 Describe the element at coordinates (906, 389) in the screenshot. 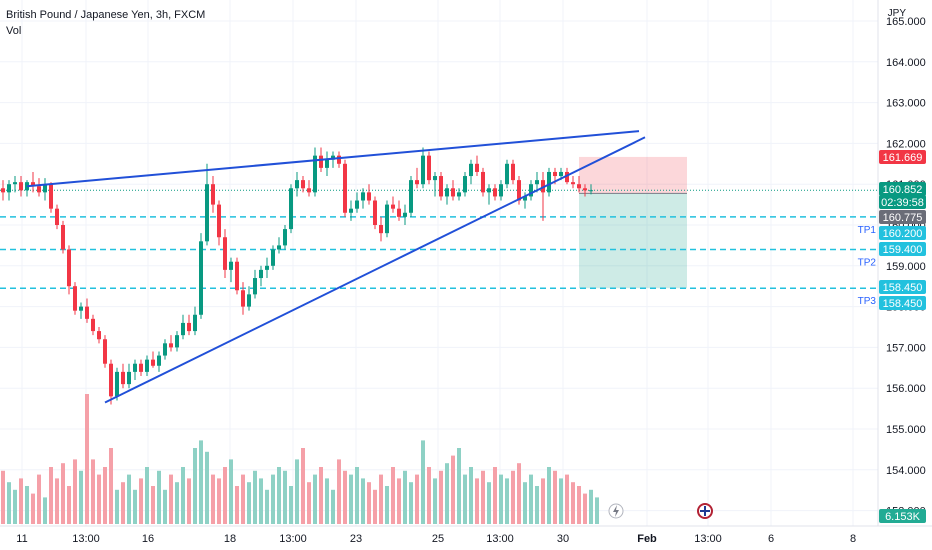

I see `price-tick-label: 156.000` at that location.